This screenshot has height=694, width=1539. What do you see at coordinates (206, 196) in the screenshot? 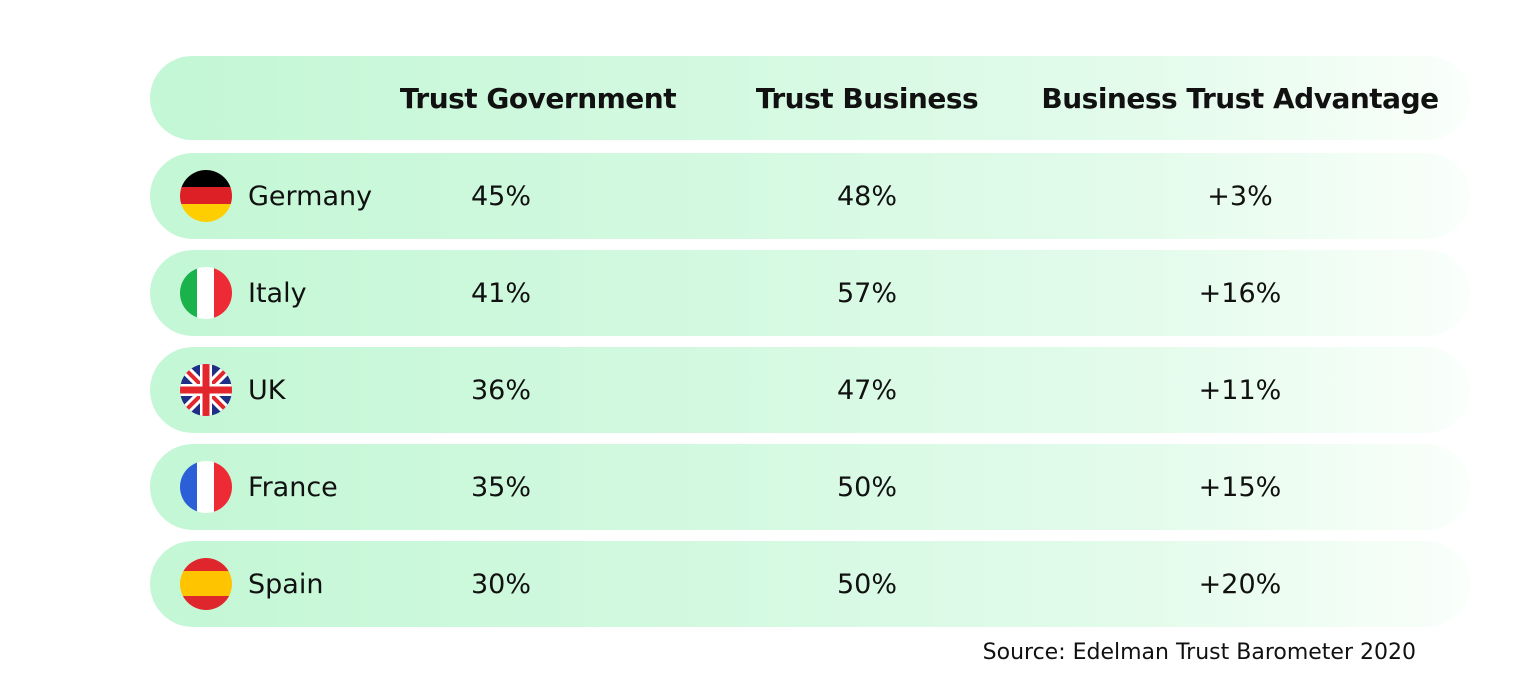
I see `germany-flag-icon` at bounding box center [206, 196].